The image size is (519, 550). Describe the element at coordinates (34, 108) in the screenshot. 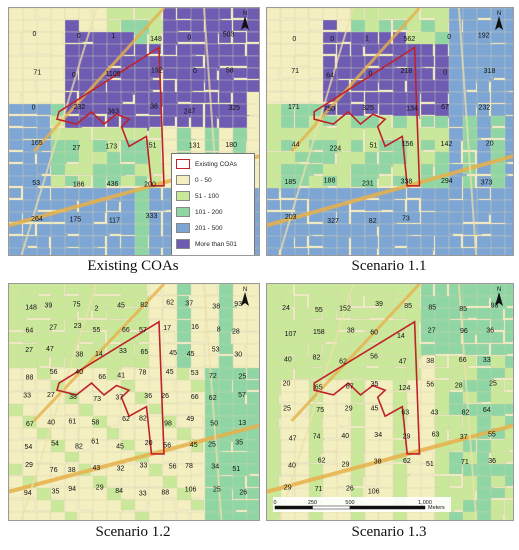

I see `zone-value-label: 0` at that location.